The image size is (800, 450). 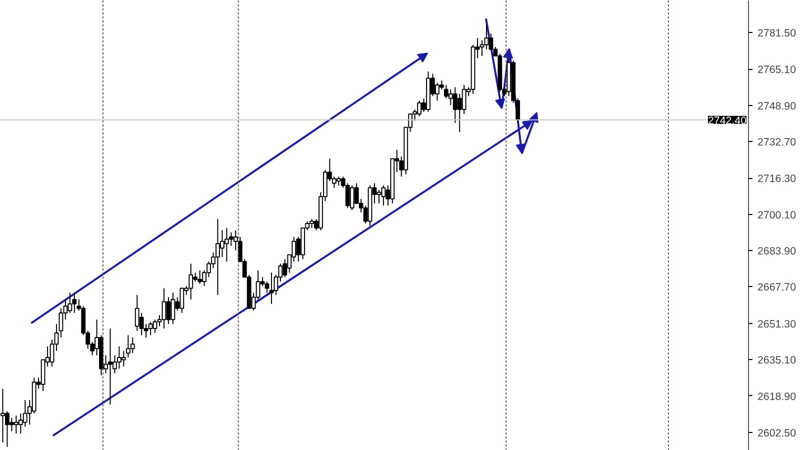 I want to click on y-tick-label: 2781.50, so click(x=777, y=33).